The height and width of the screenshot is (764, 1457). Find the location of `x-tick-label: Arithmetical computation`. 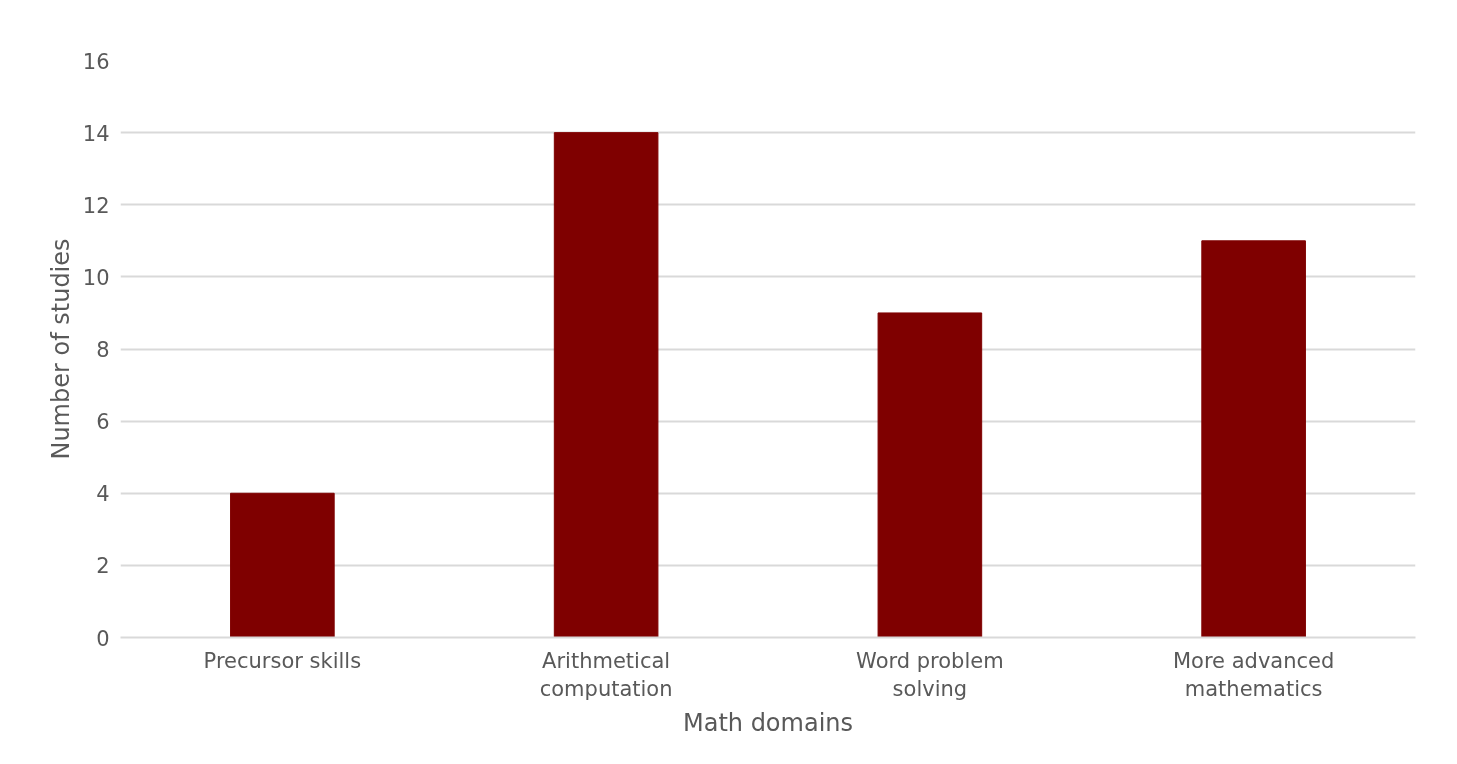

x-tick-label: Arithmetical computation is located at coordinates (606, 675).